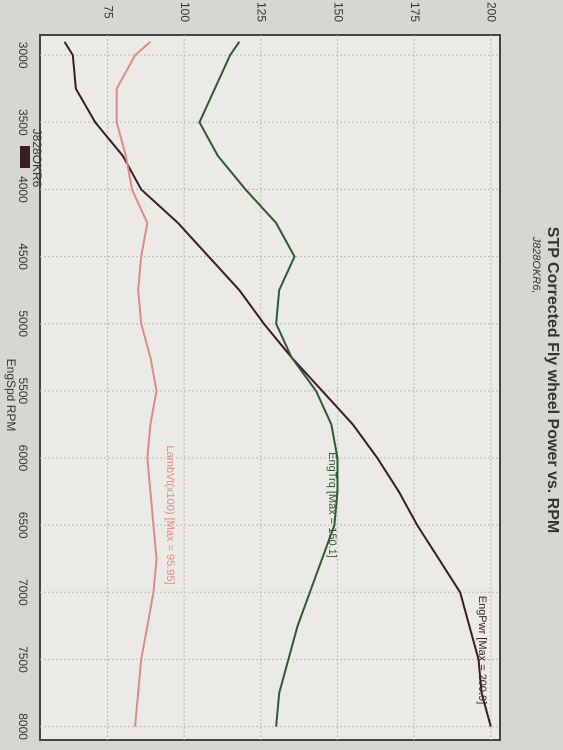  Describe the element at coordinates (536, 265) in the screenshot. I see `chart-subtitle: J828OKR6,` at that location.